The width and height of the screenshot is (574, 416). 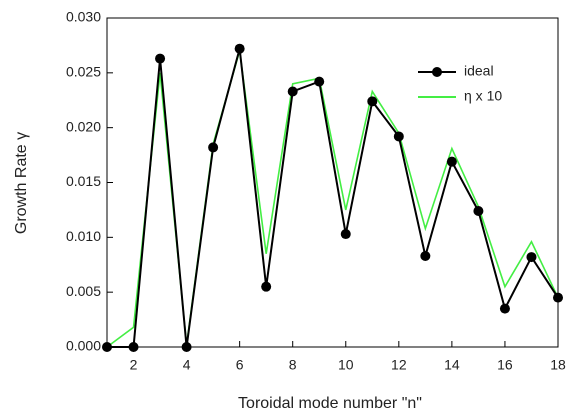 What do you see at coordinates (437, 72) in the screenshot?
I see `legend-marker` at bounding box center [437, 72].